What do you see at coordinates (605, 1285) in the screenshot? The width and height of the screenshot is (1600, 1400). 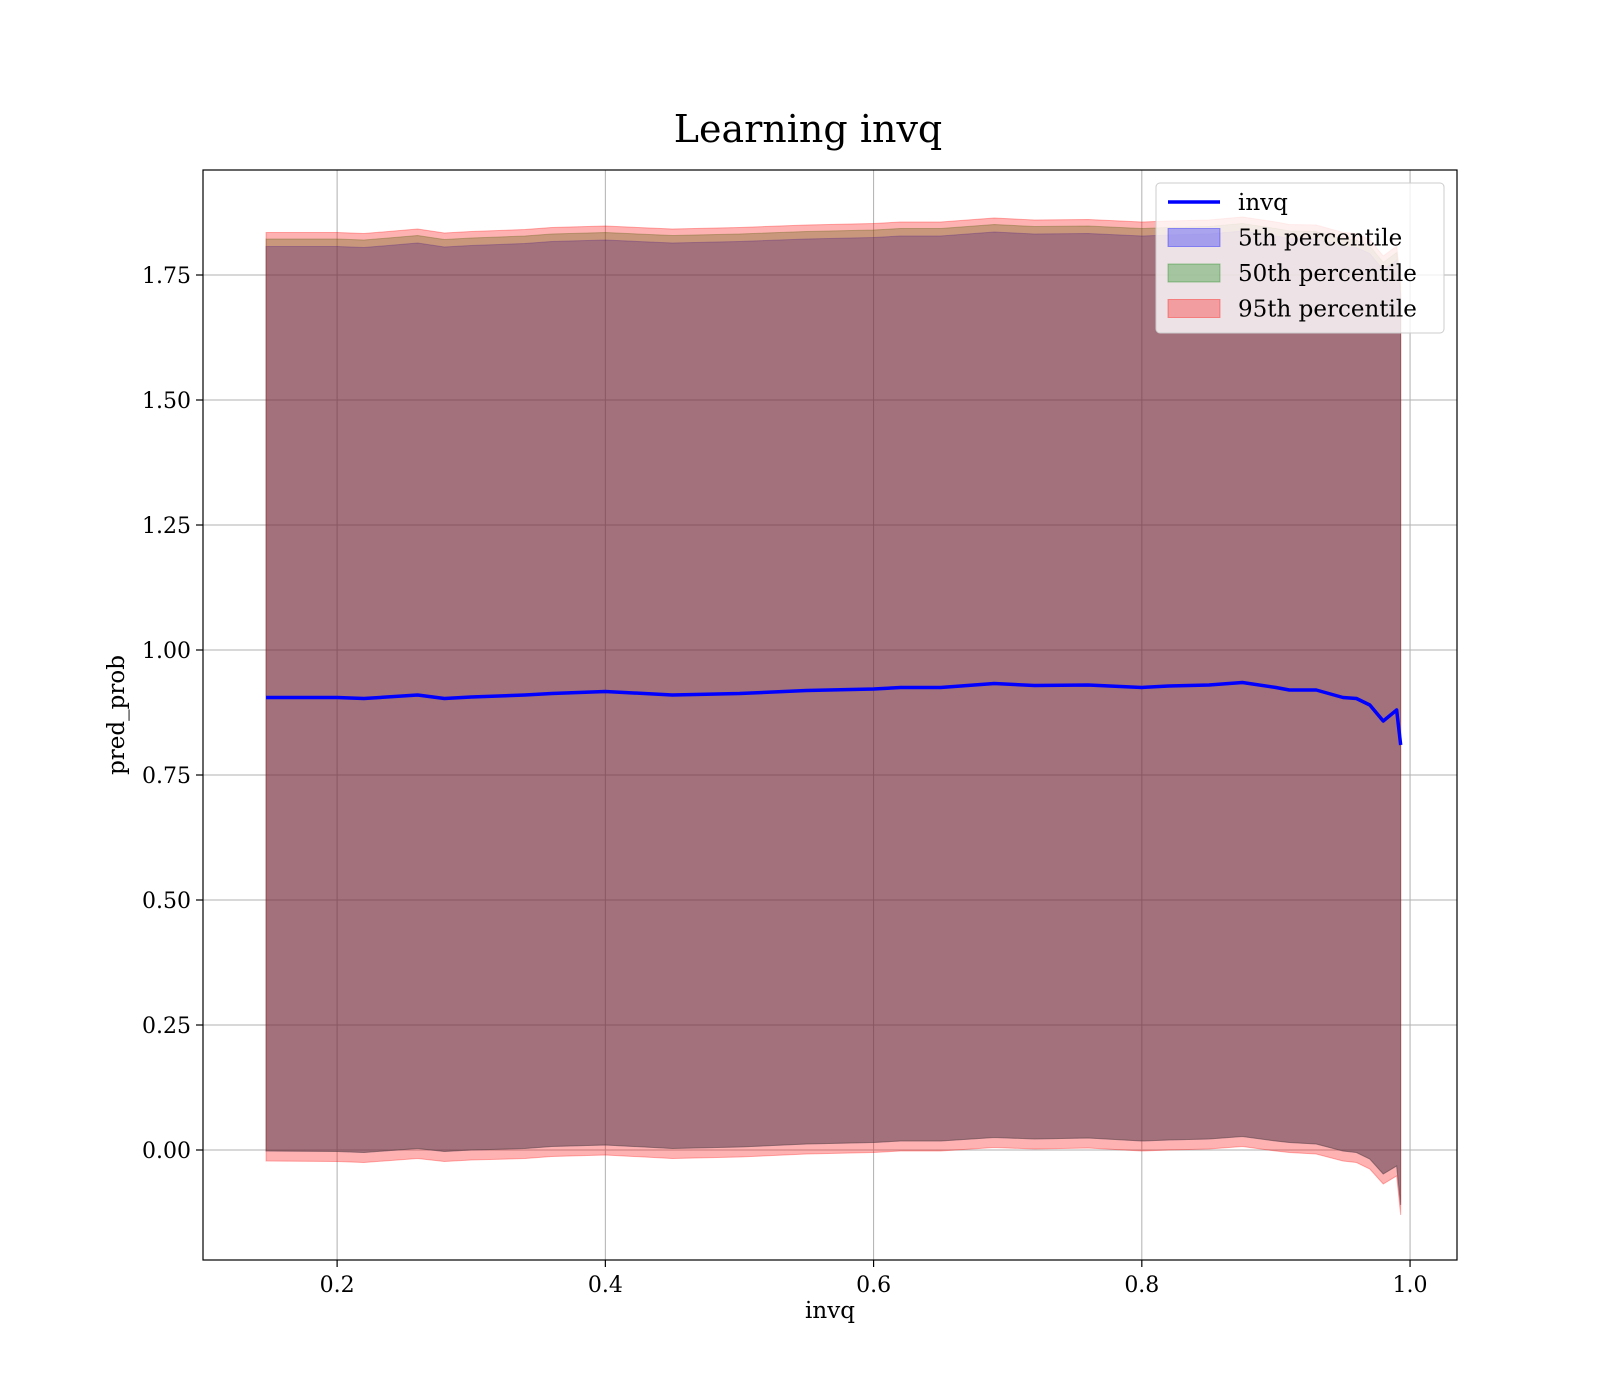 I see `x-tick-label: 0.4` at bounding box center [605, 1285].